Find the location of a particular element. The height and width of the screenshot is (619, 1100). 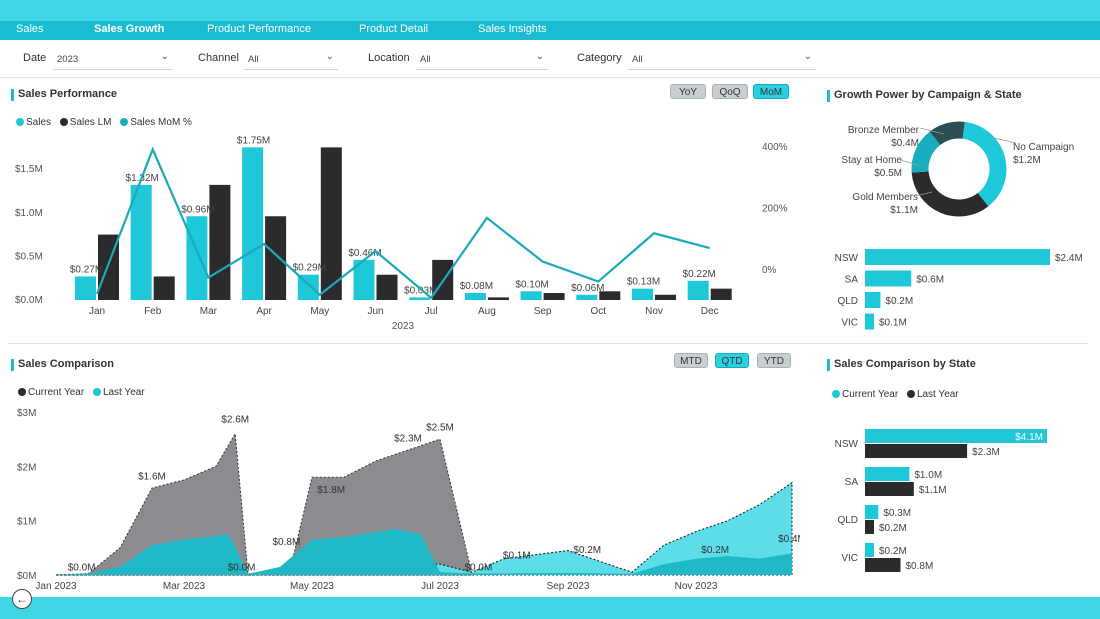

sales-data-label: $0.46M is located at coordinates (364, 253).